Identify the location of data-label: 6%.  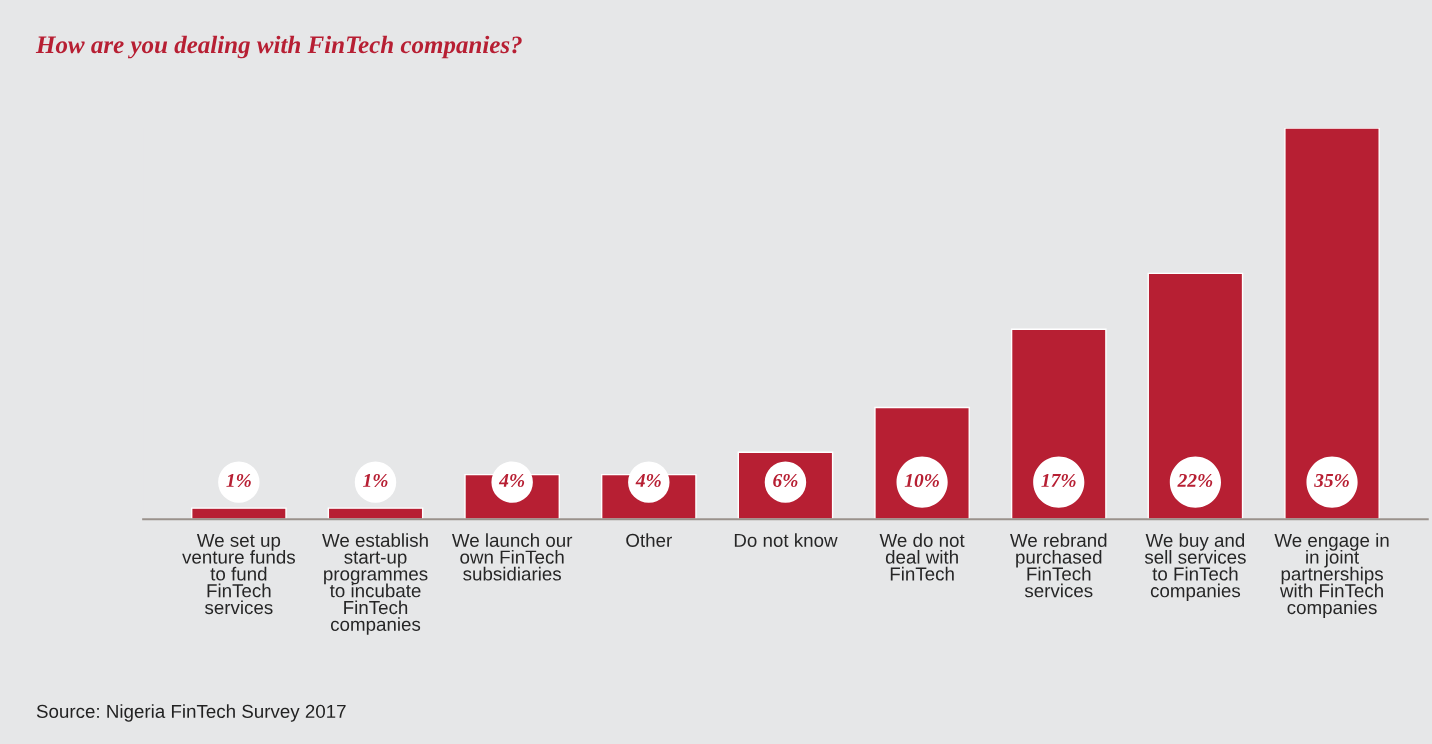
(785, 480).